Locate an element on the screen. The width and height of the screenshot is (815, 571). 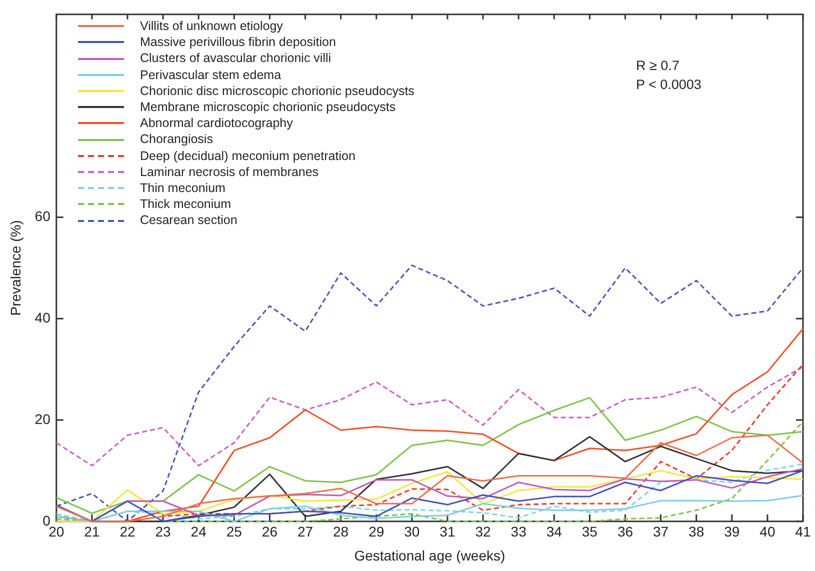
annotation: R ≥ 0.7 is located at coordinates (658, 66).